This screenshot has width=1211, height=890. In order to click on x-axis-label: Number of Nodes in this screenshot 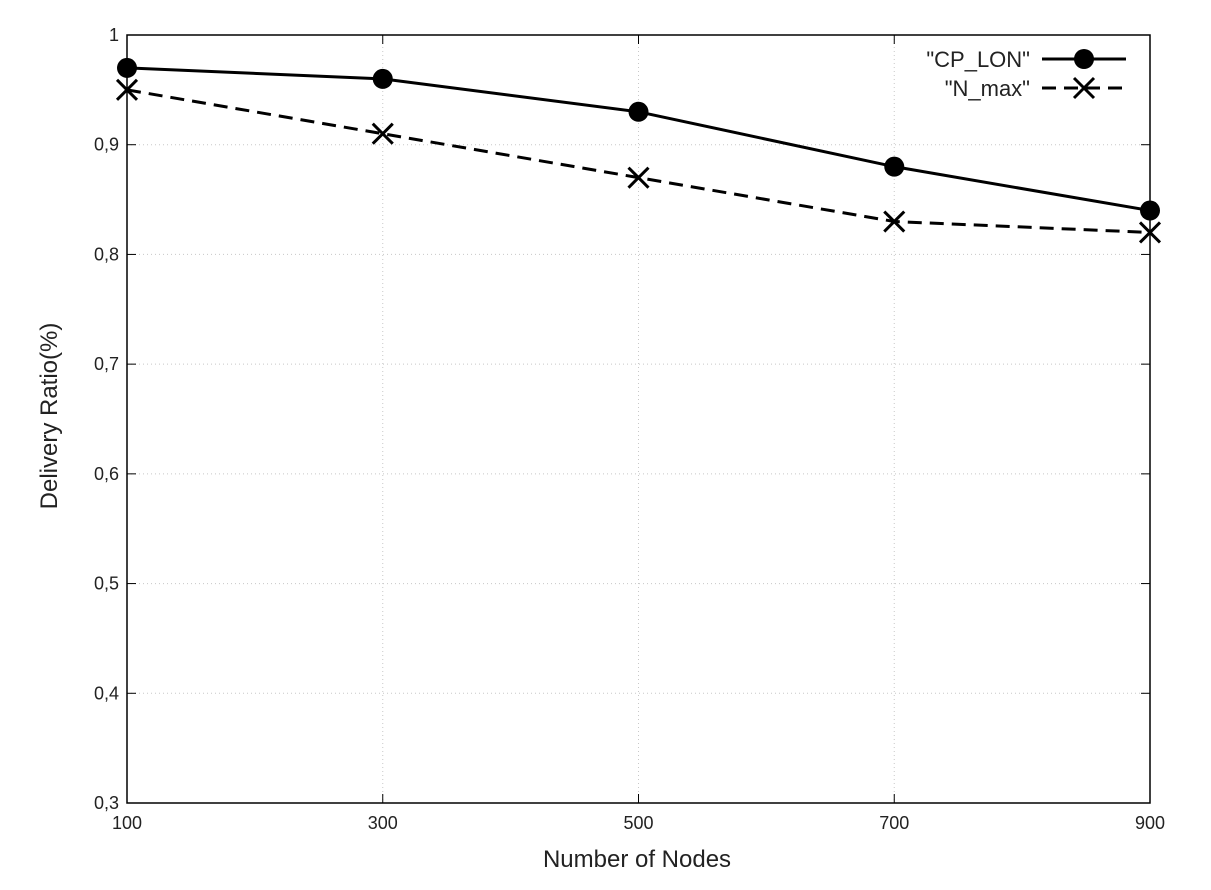, I will do `click(637, 859)`.